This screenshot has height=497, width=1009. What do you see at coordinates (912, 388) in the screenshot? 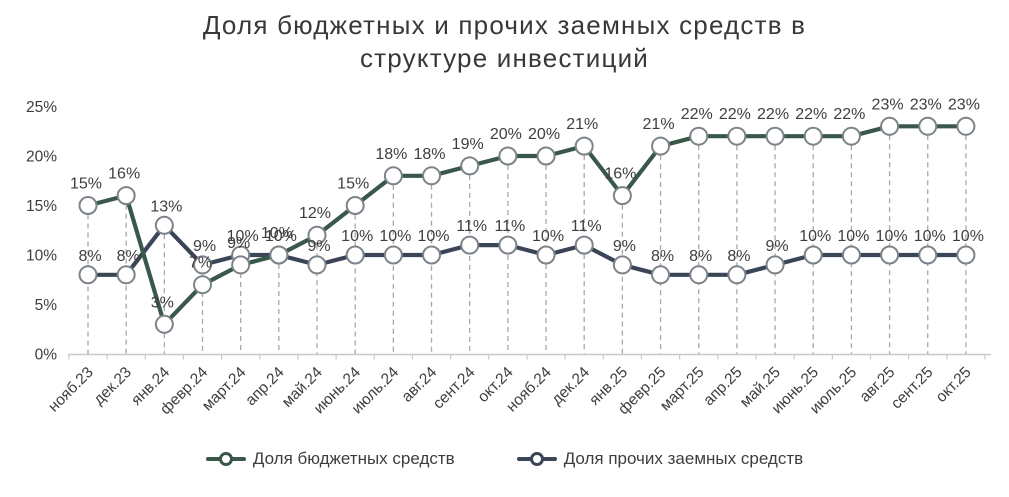
I see `x-axis-label: сент.25` at bounding box center [912, 388].